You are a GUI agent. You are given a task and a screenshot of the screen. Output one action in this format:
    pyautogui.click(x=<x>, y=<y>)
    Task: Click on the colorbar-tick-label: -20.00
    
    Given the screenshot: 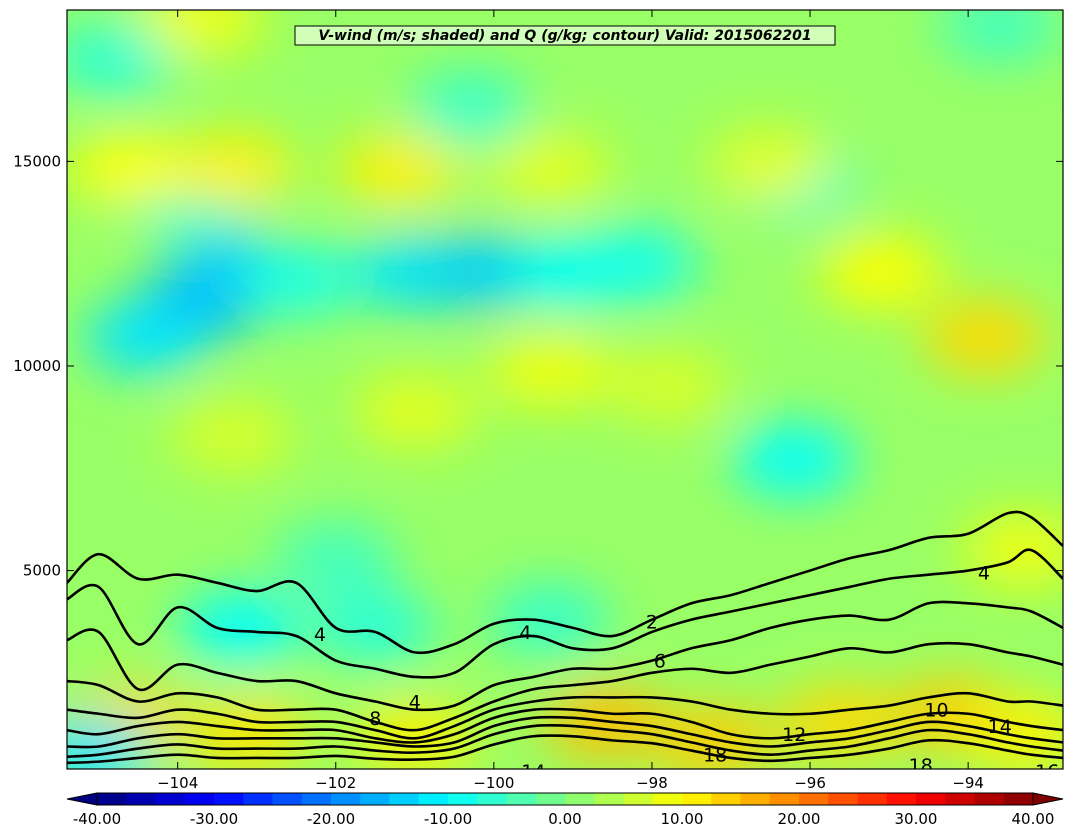 What is the action you would take?
    pyautogui.click(x=331, y=819)
    